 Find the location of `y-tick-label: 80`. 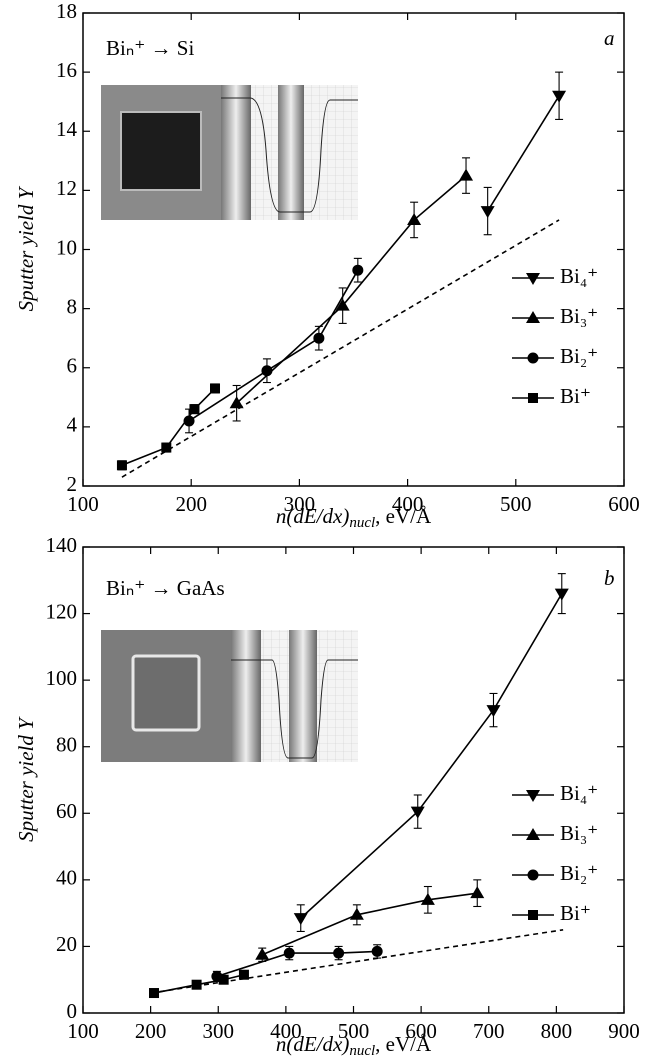

y-tick-label: 80 is located at coordinates (66, 745).